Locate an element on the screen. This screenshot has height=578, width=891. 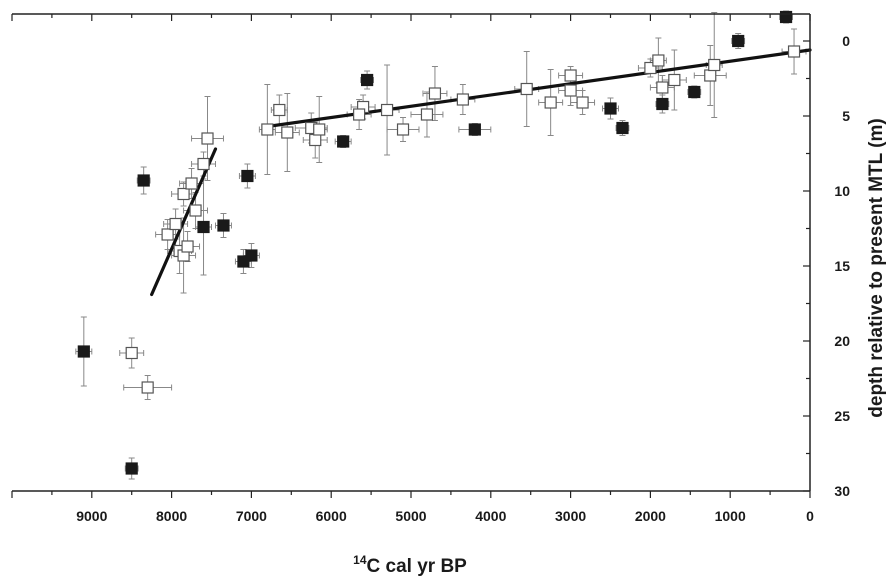
x-tick-label: 0 is located at coordinates (810, 516).